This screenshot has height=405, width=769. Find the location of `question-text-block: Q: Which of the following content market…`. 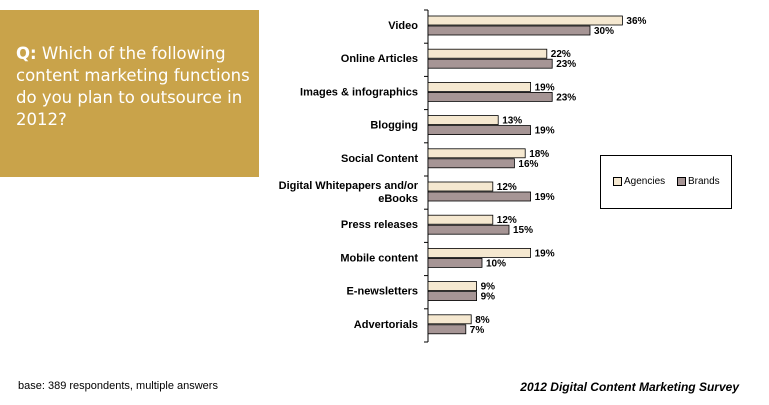

question-text-block: Q: Which of the following content market… is located at coordinates (136, 87).